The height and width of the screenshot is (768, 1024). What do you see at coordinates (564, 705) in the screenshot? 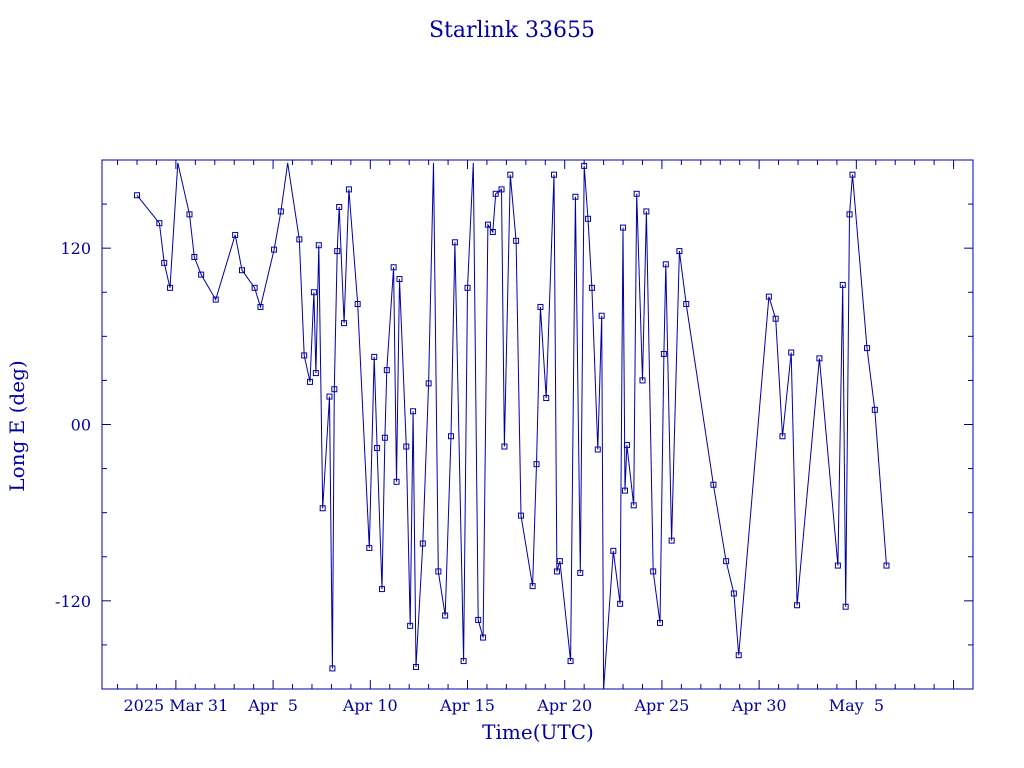
I see `x-tick-label: Apr 20` at bounding box center [564, 705].